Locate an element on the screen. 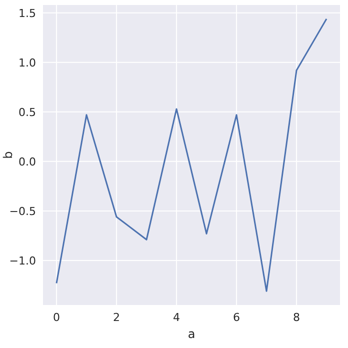  x-tick-label: 2 is located at coordinates (116, 317).